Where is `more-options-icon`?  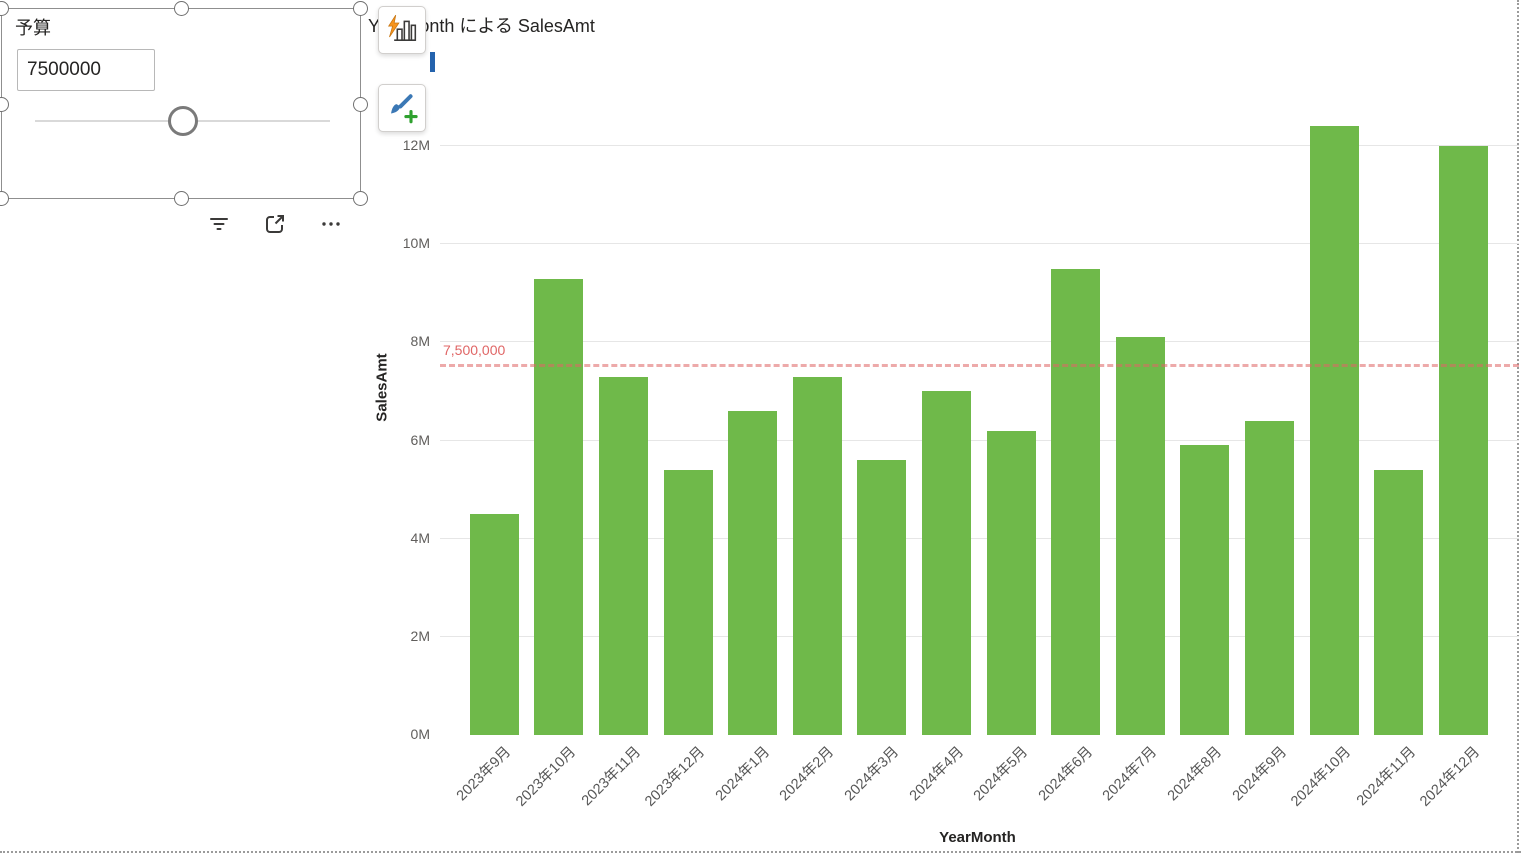 more-options-icon is located at coordinates (331, 224).